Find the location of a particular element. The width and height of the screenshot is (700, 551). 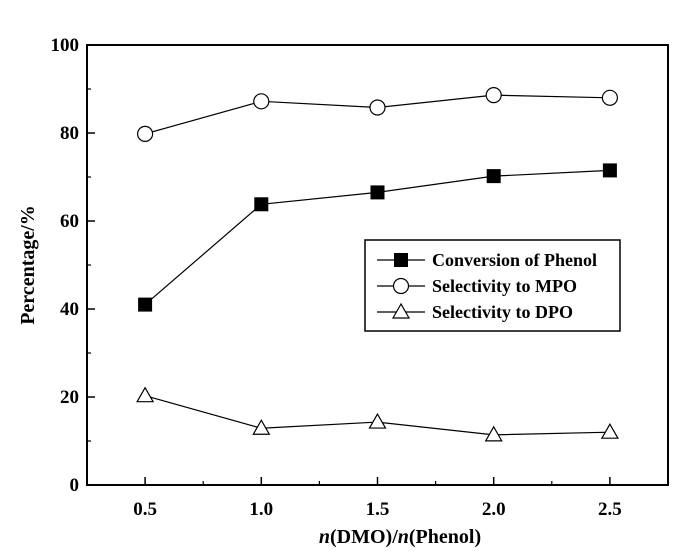

y-axis: 0 20 40 60 80 100 is located at coordinates (73, 265).